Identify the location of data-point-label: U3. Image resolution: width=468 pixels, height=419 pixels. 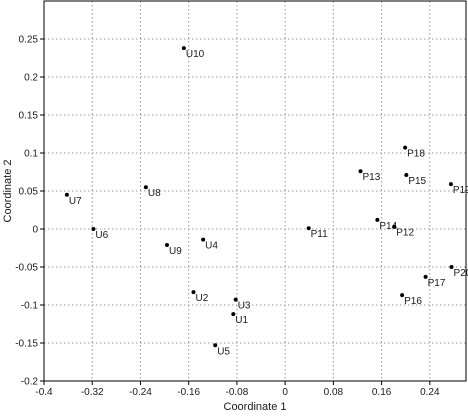
(244, 306).